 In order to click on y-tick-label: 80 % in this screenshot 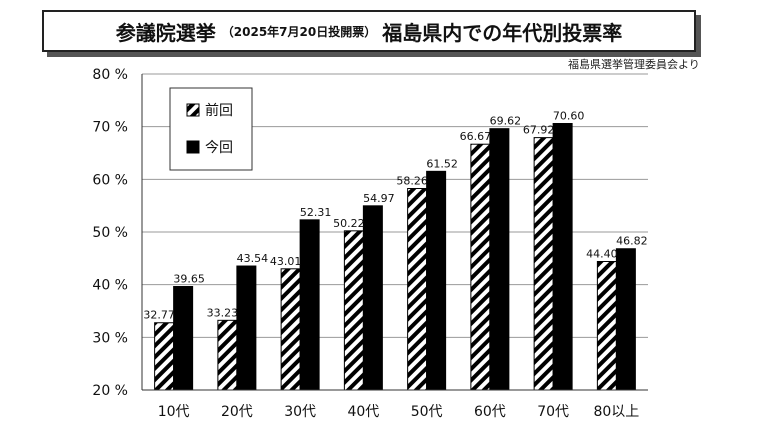, I will do `click(110, 75)`.